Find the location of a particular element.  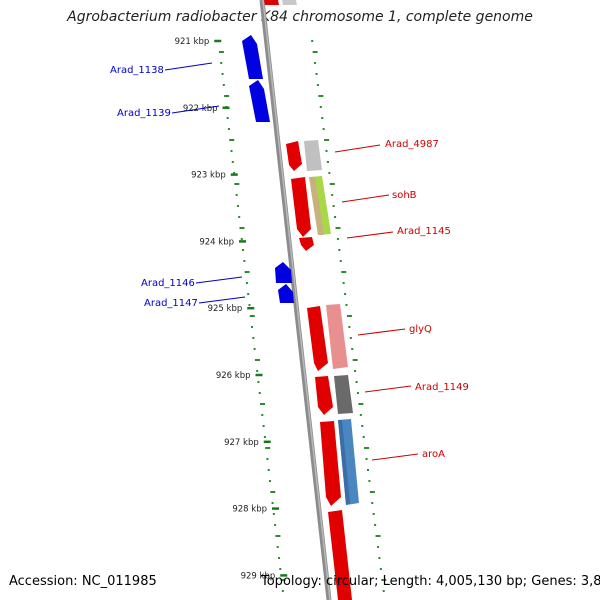

chromosome-backbone is located at coordinates (295, 300).